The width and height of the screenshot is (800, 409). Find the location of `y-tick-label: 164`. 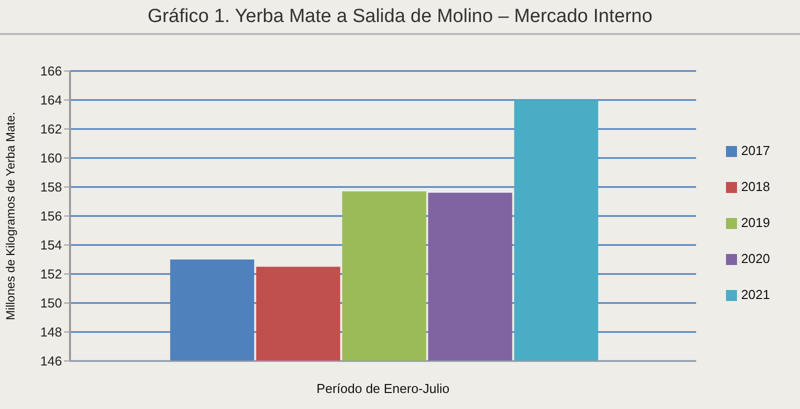

y-tick-label: 164 is located at coordinates (51, 100).